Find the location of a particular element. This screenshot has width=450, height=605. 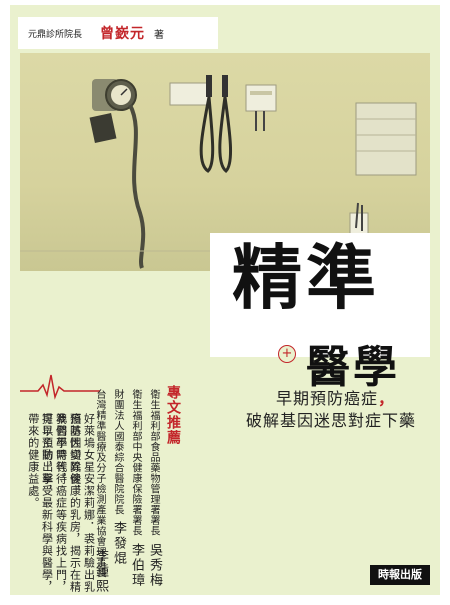

blurb-line: 提早預防，享受最新科學與醫學，帶來的健康益處。 is located at coordinates (40, 503).